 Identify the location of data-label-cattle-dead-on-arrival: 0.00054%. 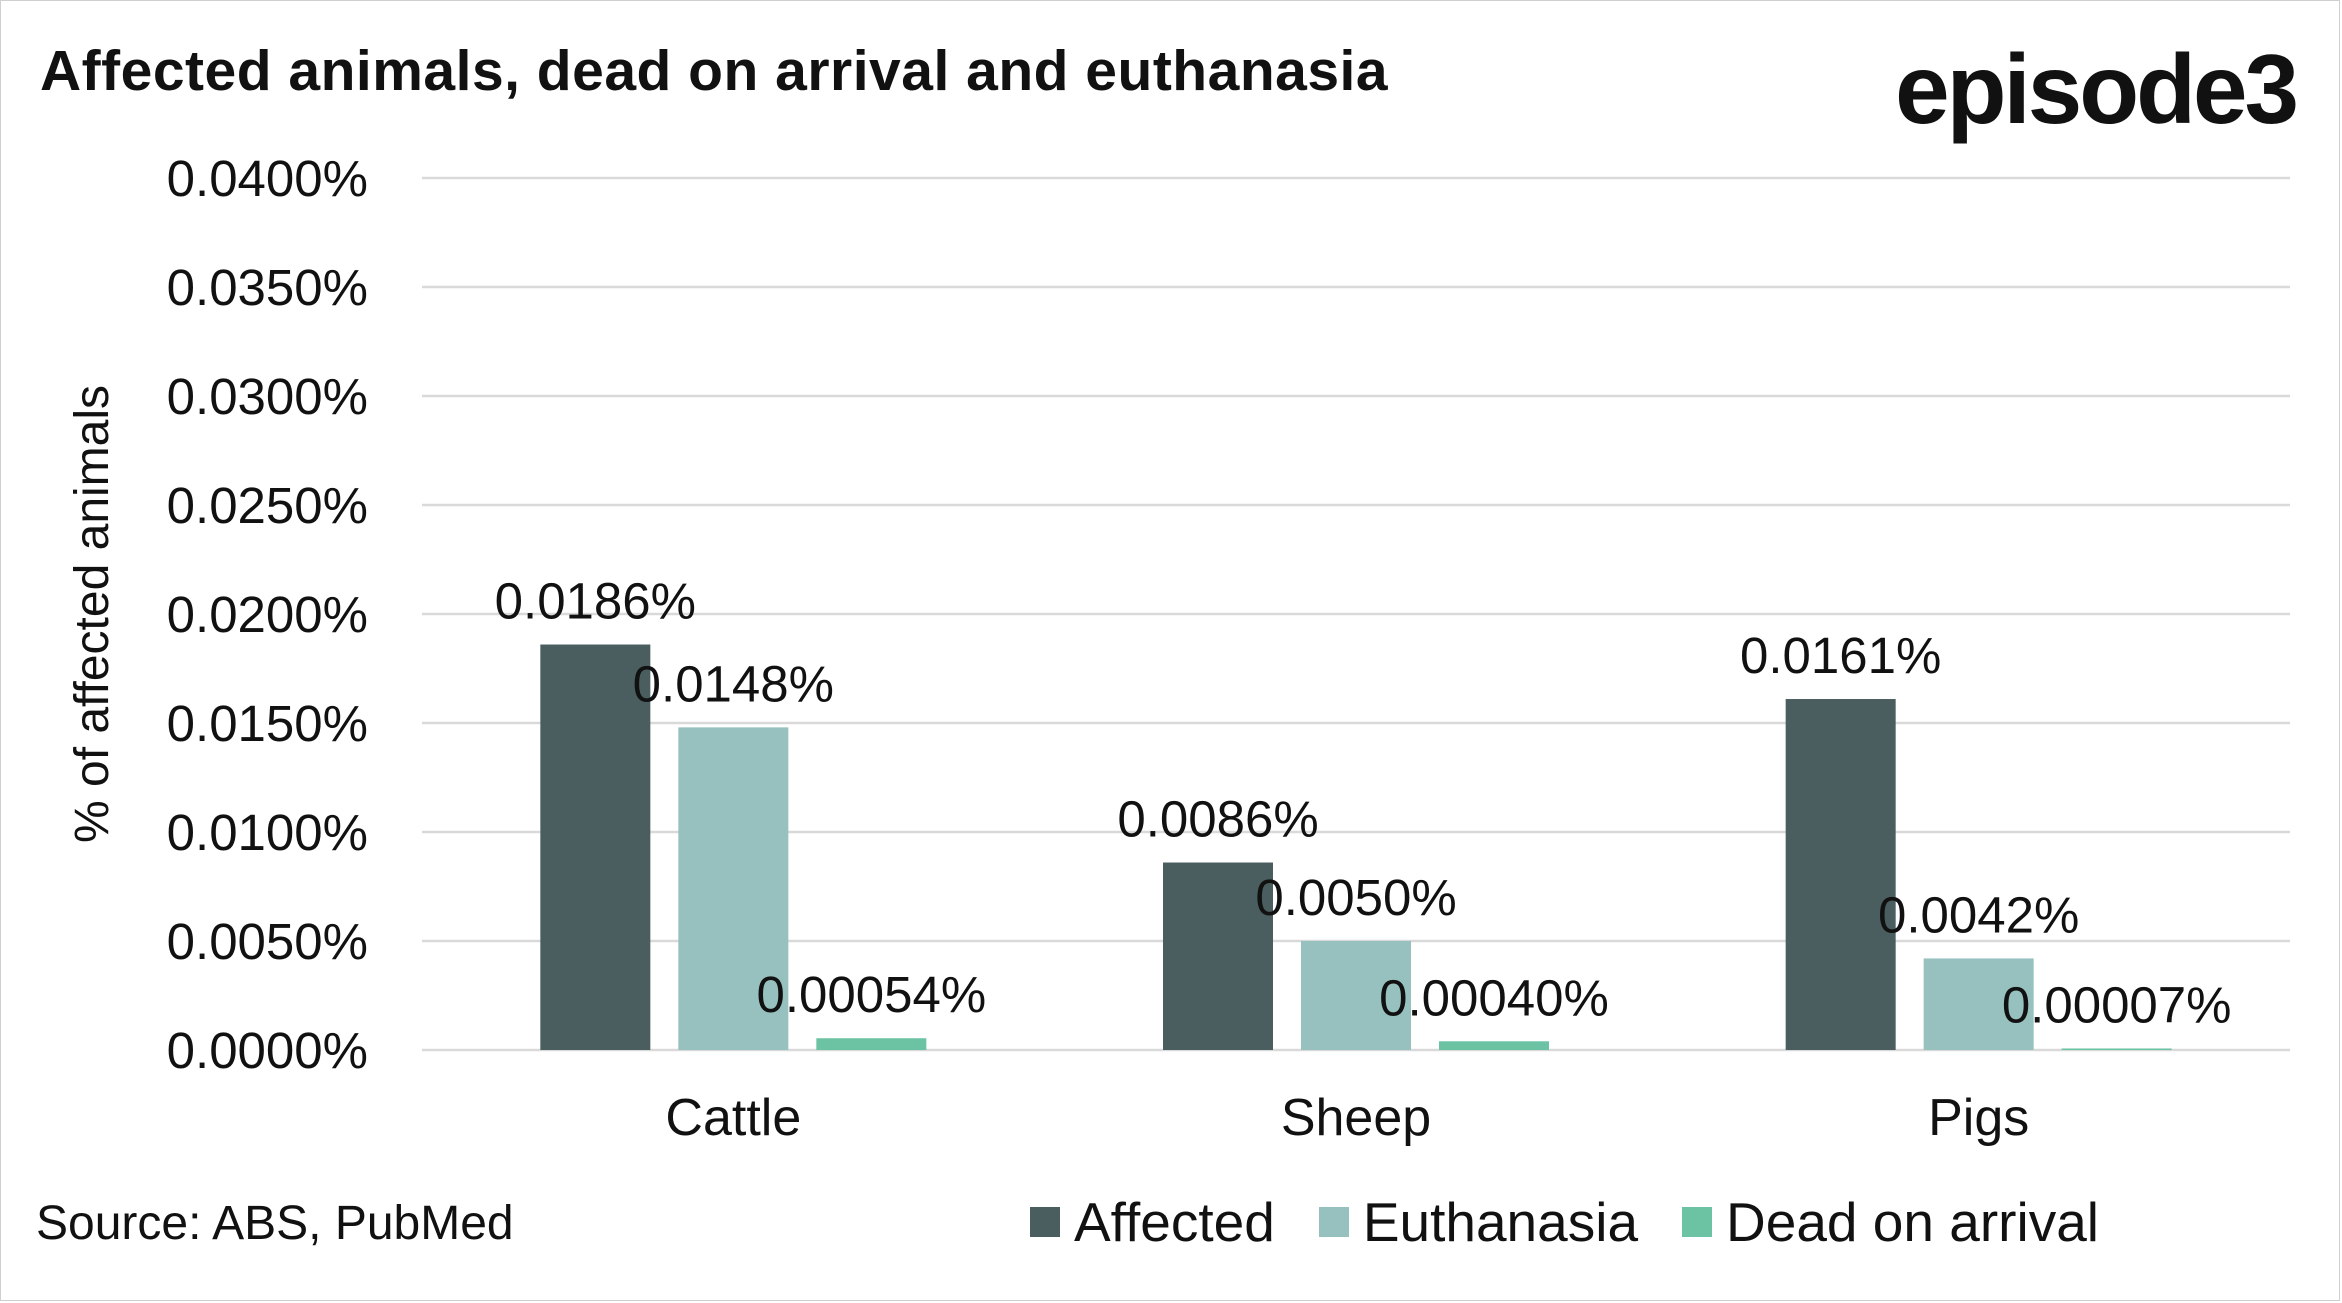
(871, 994).